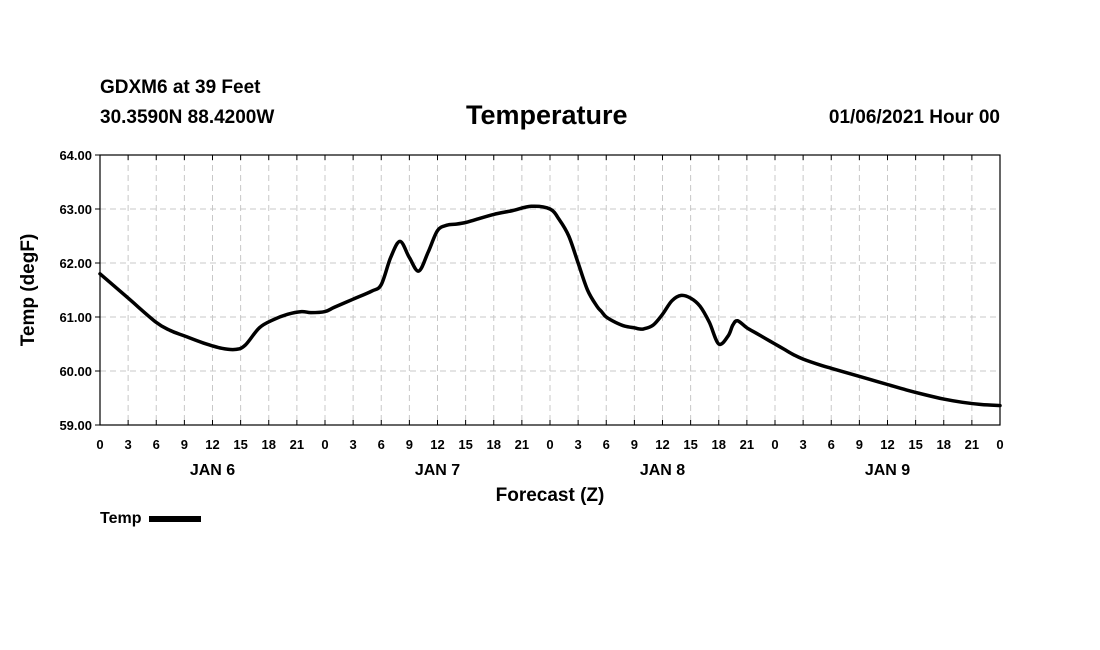 Image resolution: width=1100 pixels, height=650 pixels. I want to click on y-tick-label: 61.00, so click(75, 317).